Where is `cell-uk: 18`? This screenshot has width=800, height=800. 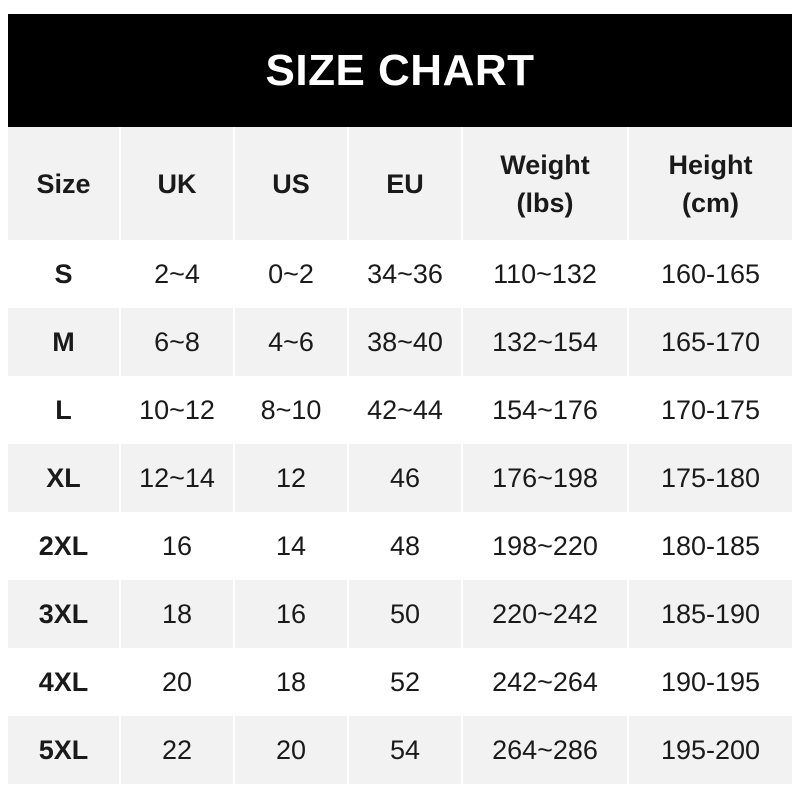 cell-uk: 18 is located at coordinates (176, 614).